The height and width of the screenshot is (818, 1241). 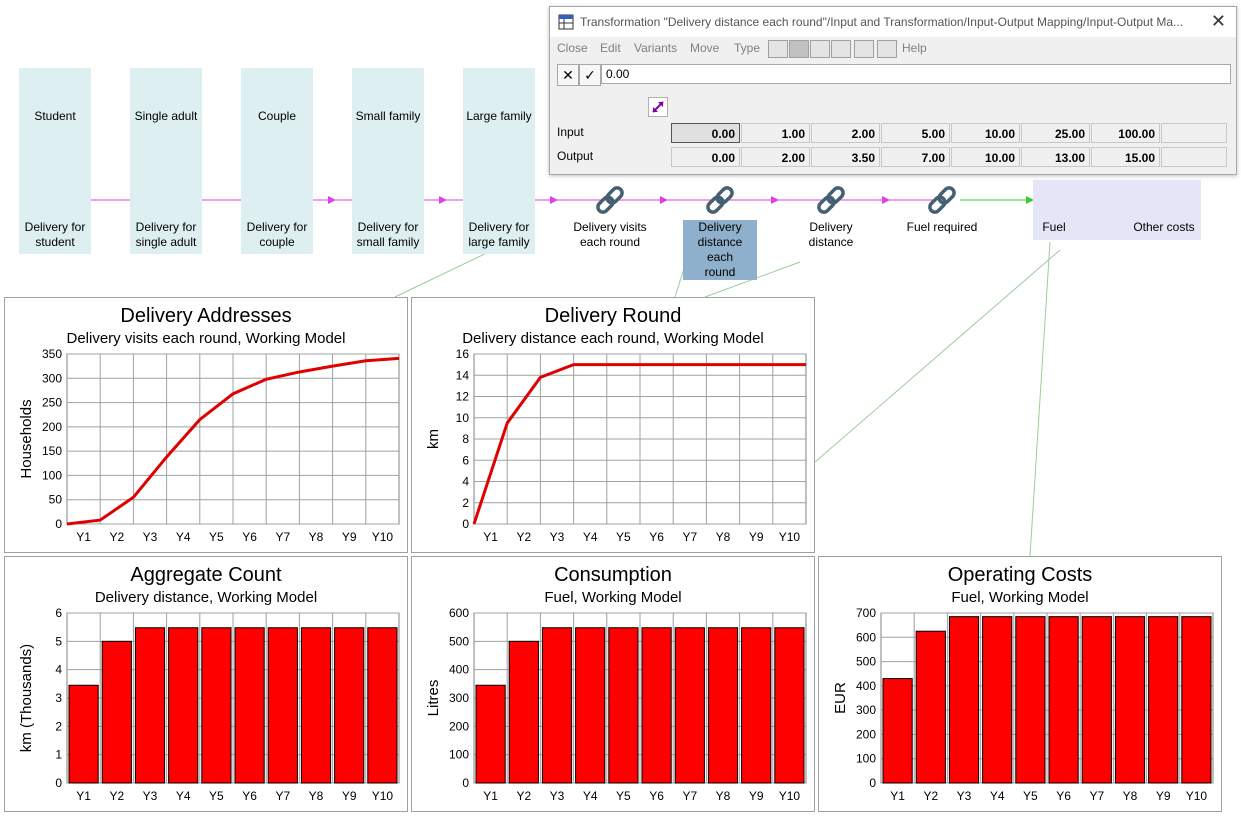 What do you see at coordinates (775, 133) in the screenshot?
I see `input-cell: 1.00` at bounding box center [775, 133].